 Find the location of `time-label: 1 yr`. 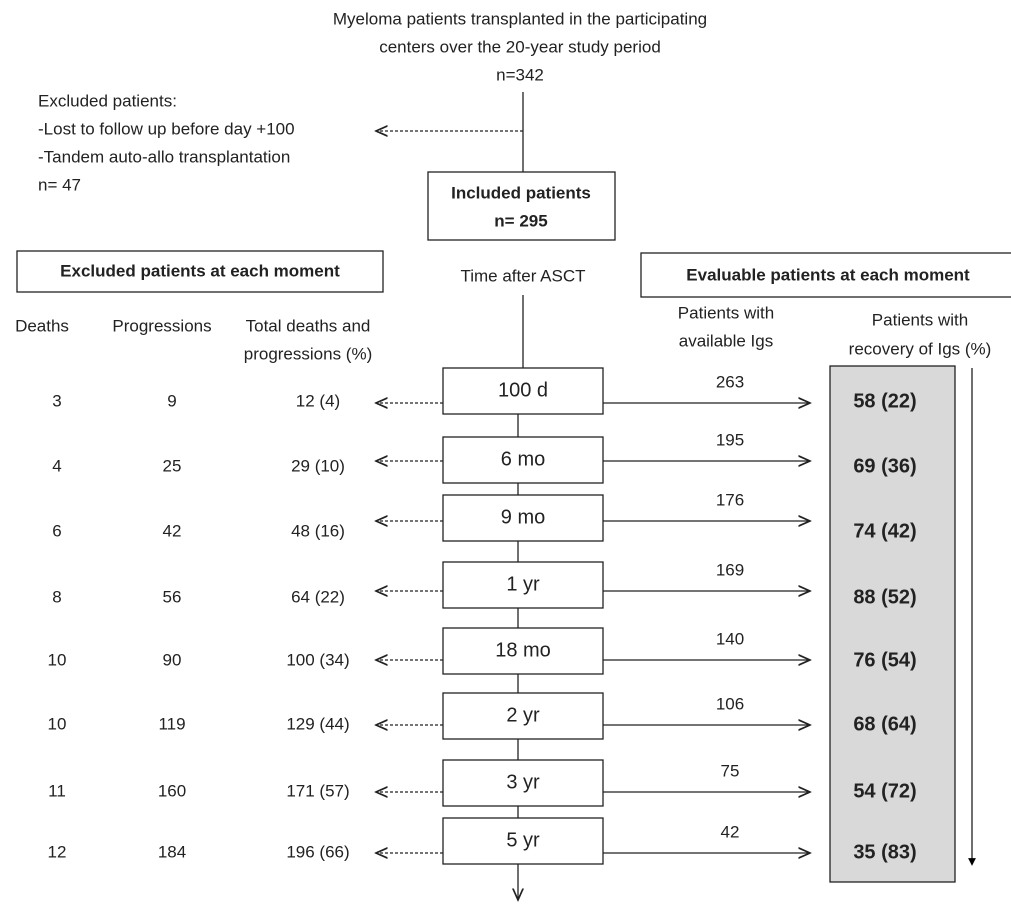

time-label: 1 yr is located at coordinates (523, 584).